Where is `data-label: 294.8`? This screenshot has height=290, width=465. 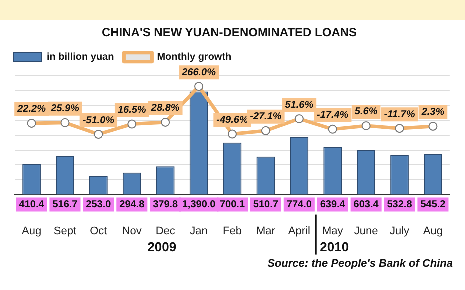
data-label: 294.8 is located at coordinates (133, 205).